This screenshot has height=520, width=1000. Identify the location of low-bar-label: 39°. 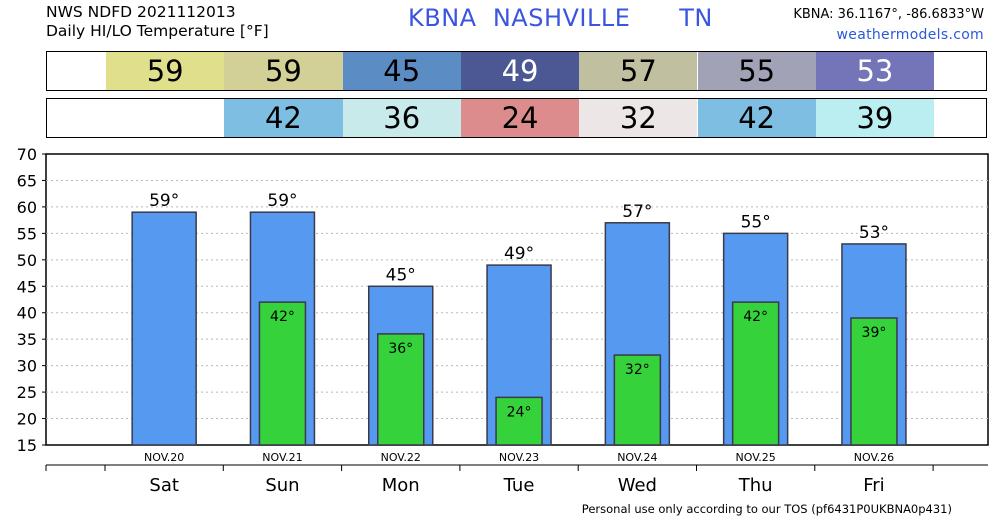
(874, 333).